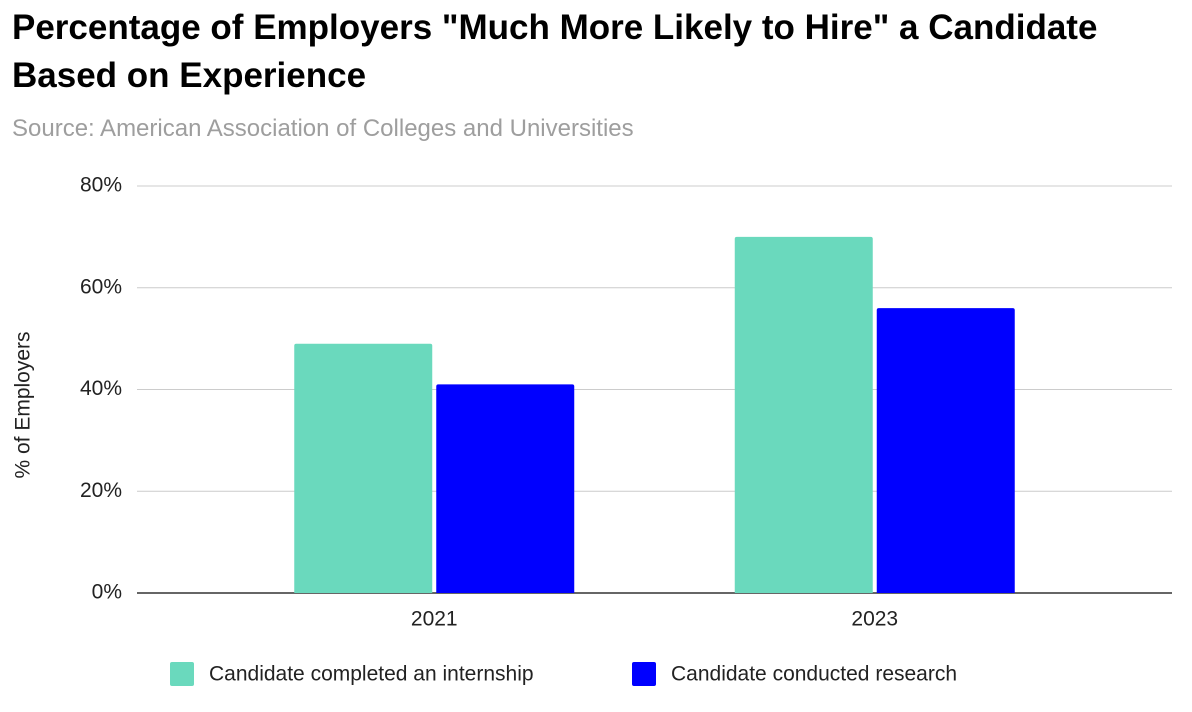  Describe the element at coordinates (874, 619) in the screenshot. I see `x-tick-label: 2023` at that location.